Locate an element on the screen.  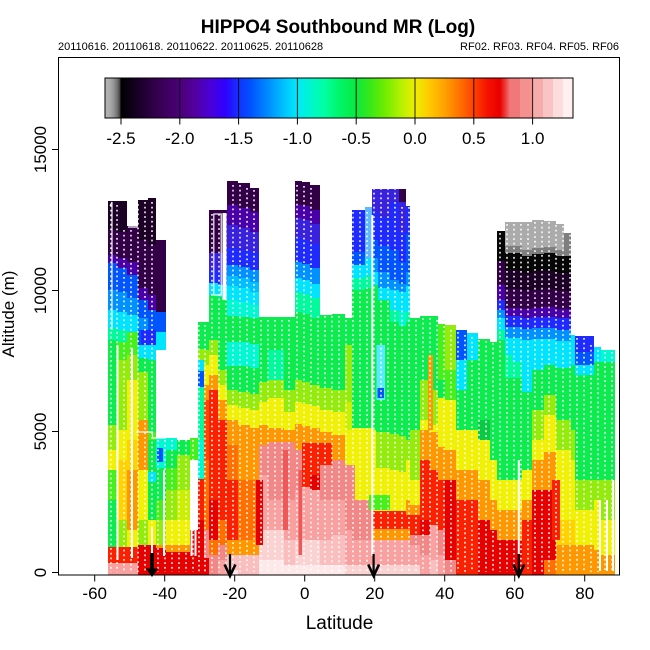
svg-text: -60 is located at coordinates (94, 593).